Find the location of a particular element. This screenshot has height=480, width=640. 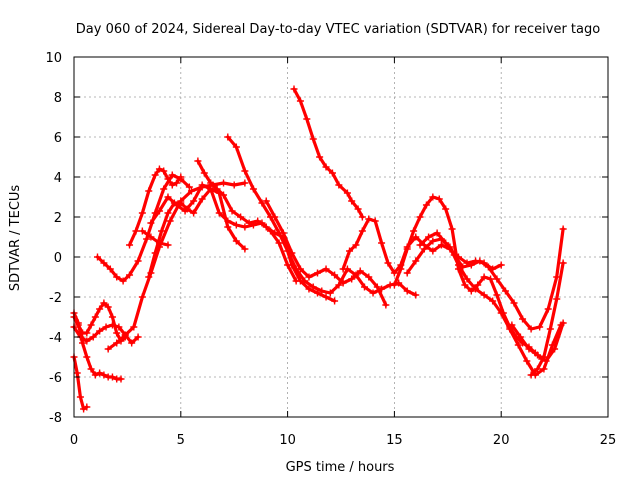

y-tick-label: -4 is located at coordinates (55, 338).